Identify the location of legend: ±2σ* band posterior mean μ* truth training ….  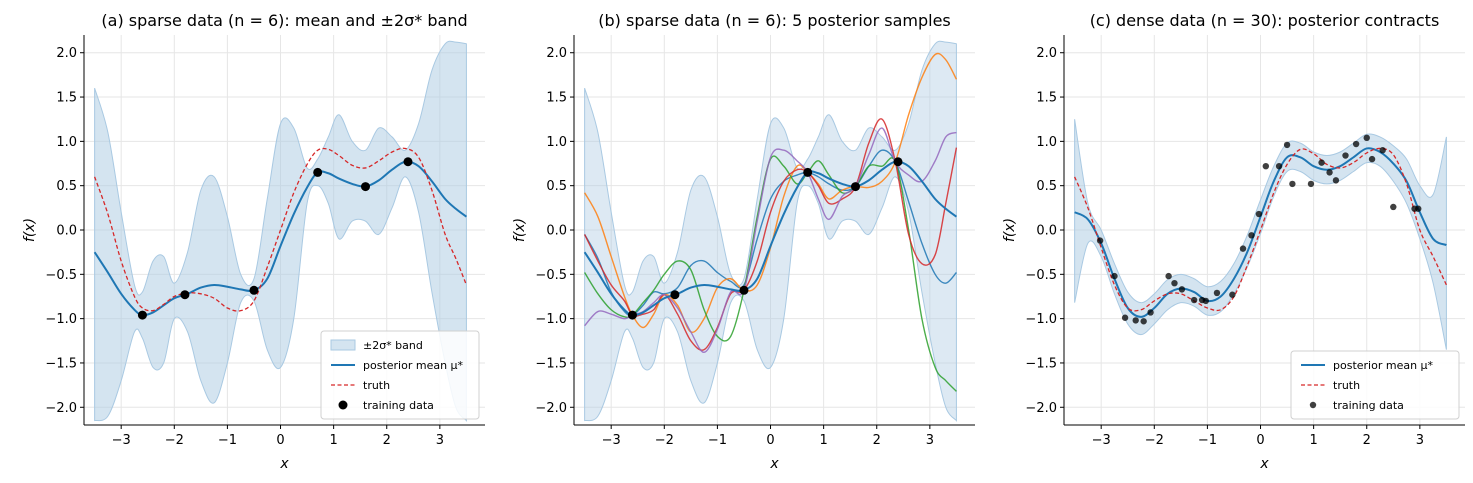
(400, 375).